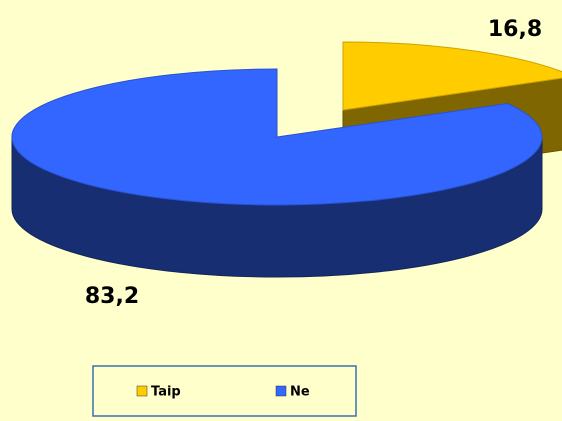 The width and height of the screenshot is (562, 421). Describe the element at coordinates (452, 76) in the screenshot. I see `slice-top` at that location.